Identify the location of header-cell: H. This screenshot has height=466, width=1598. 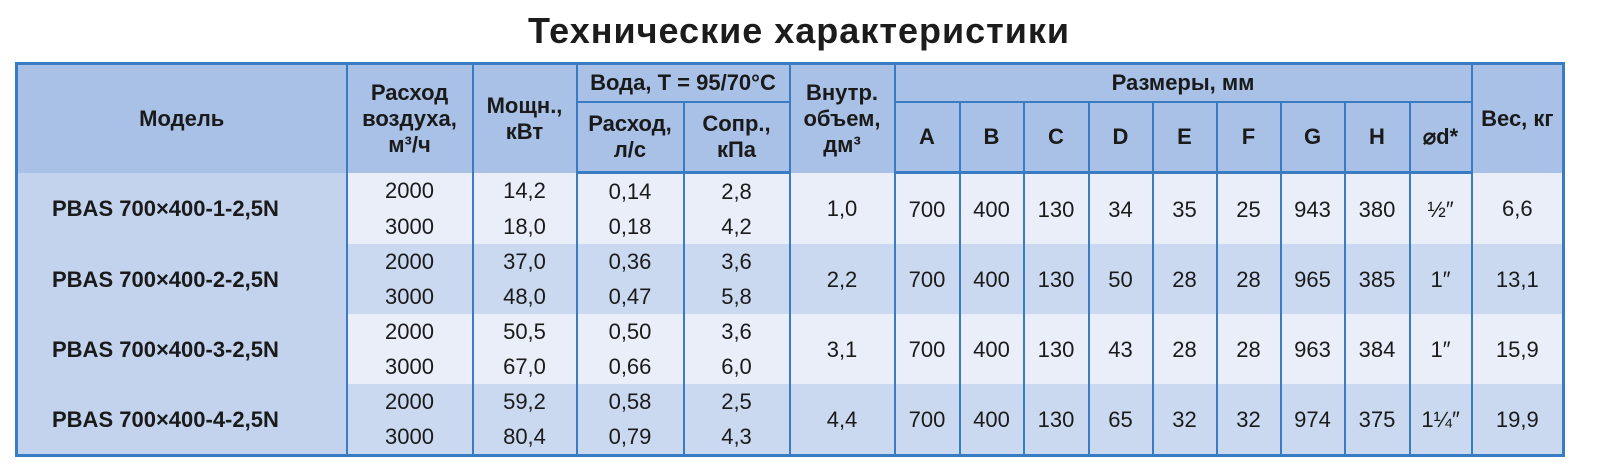
(1377, 138).